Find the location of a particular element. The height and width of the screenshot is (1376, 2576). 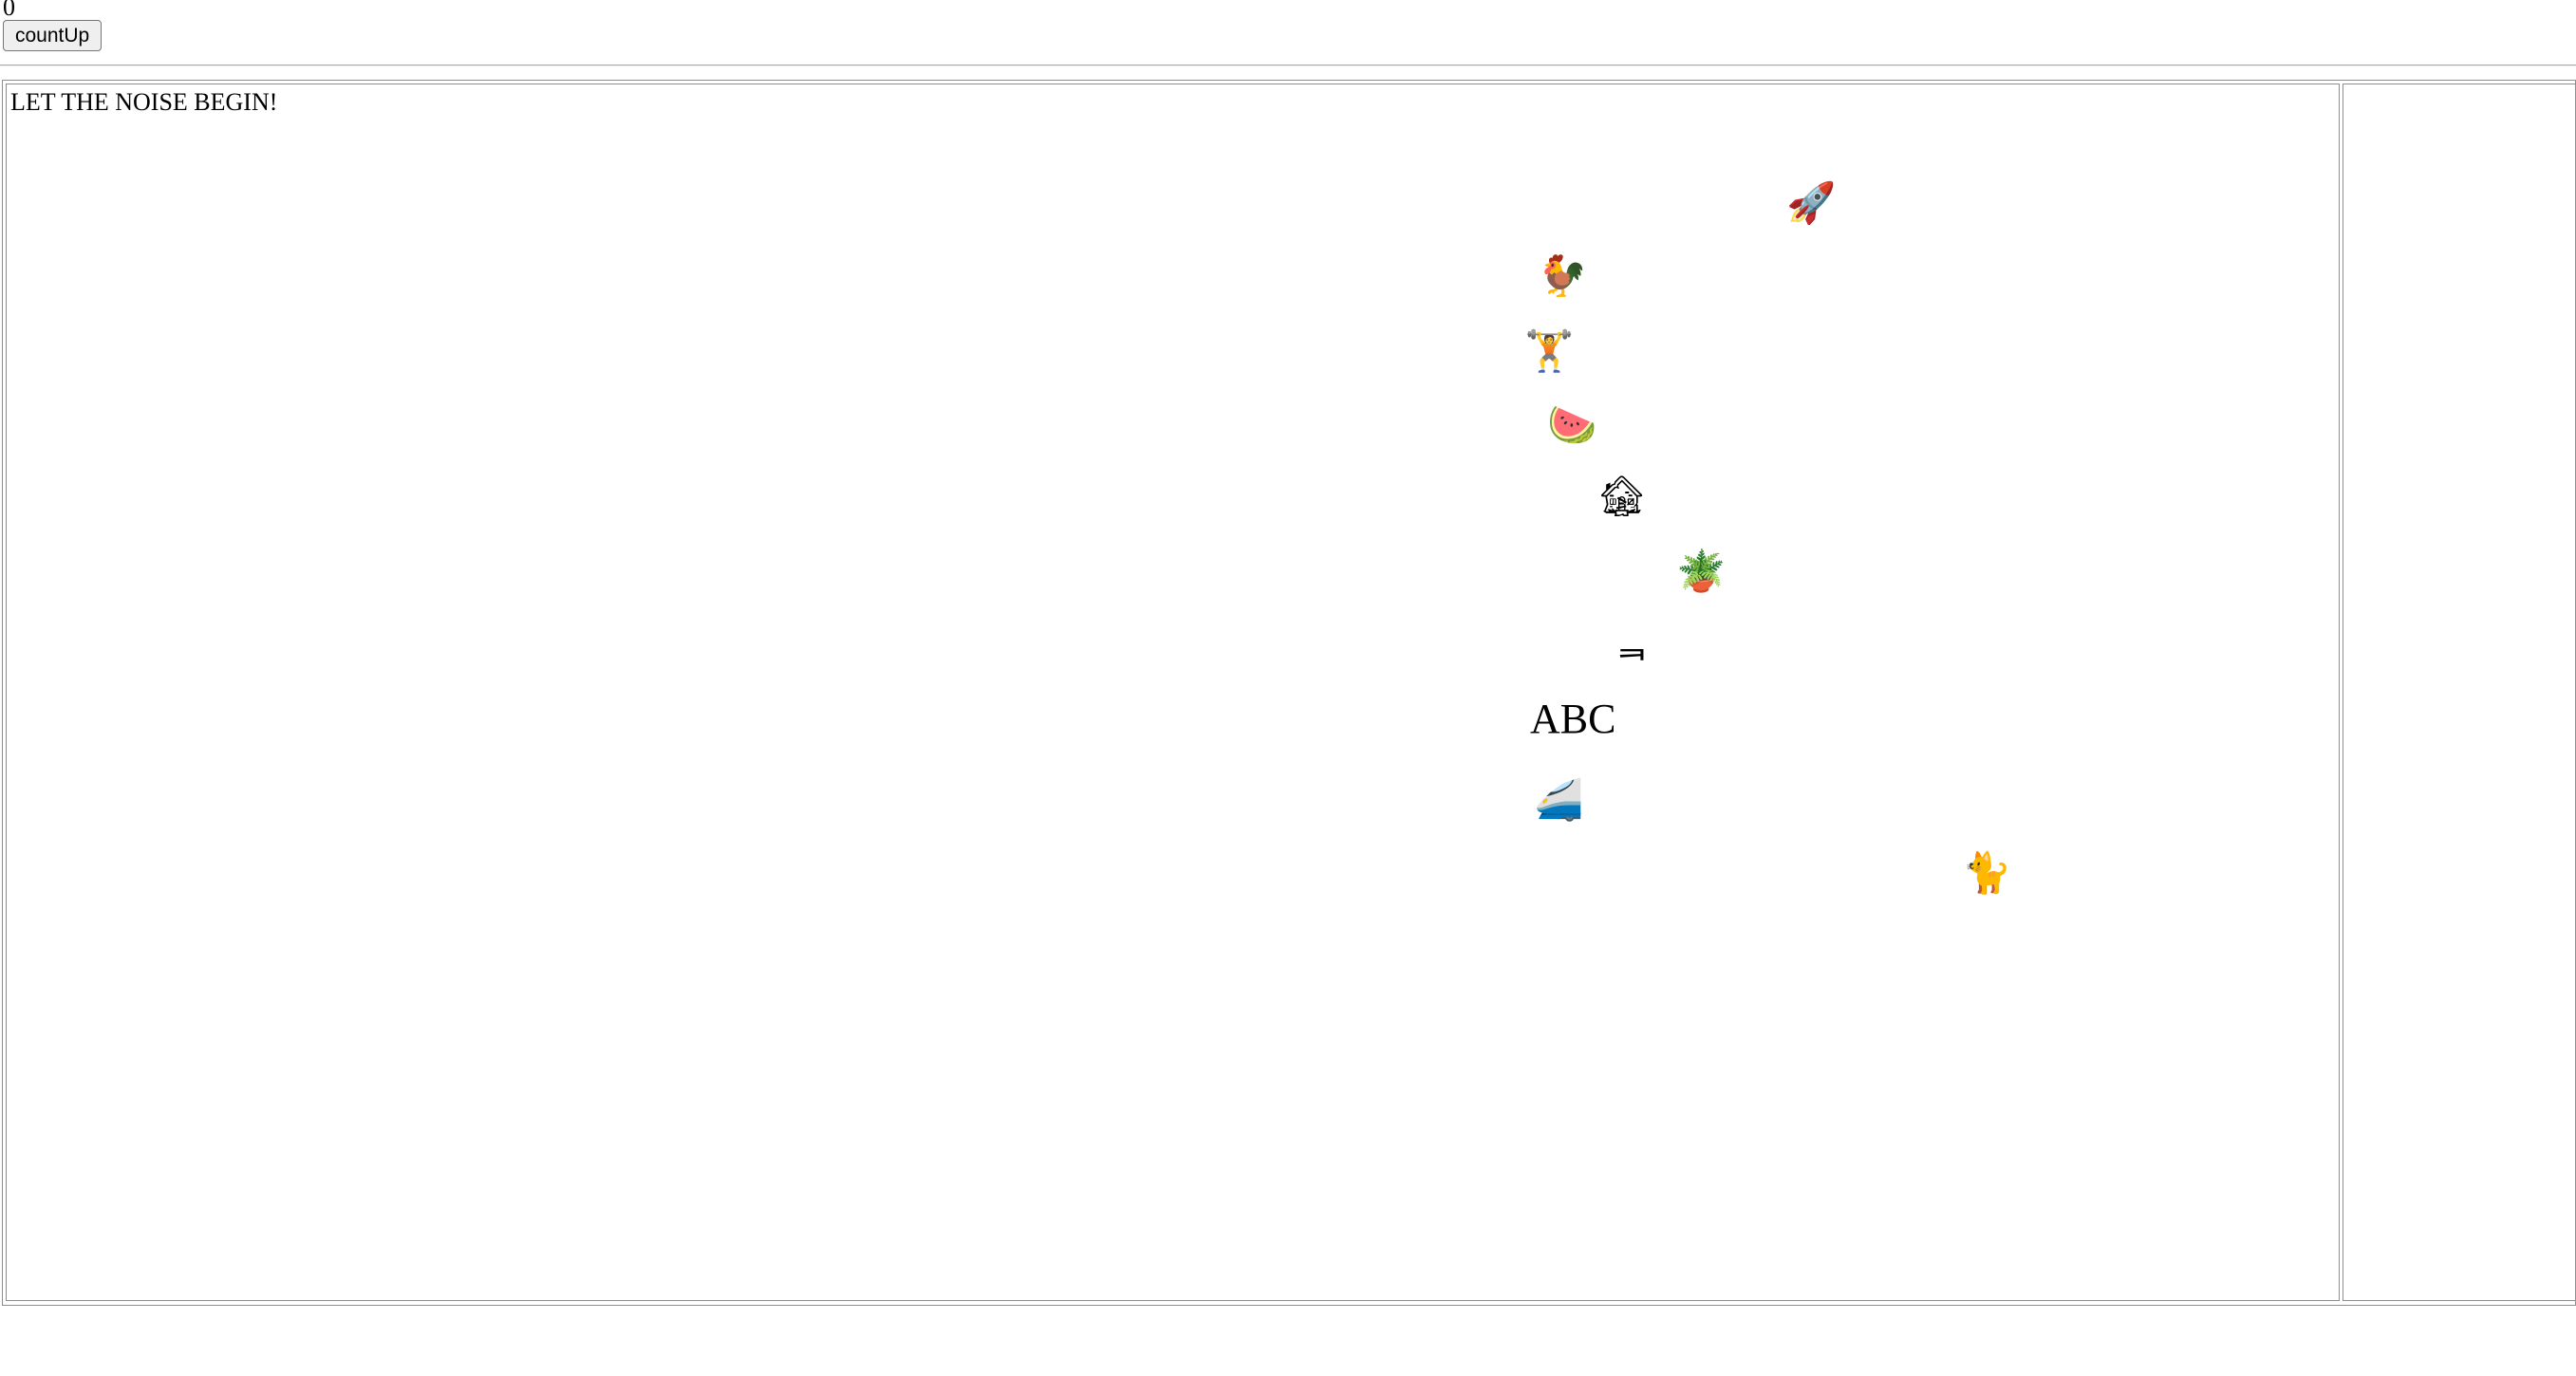

side-cell is located at coordinates (2459, 692).